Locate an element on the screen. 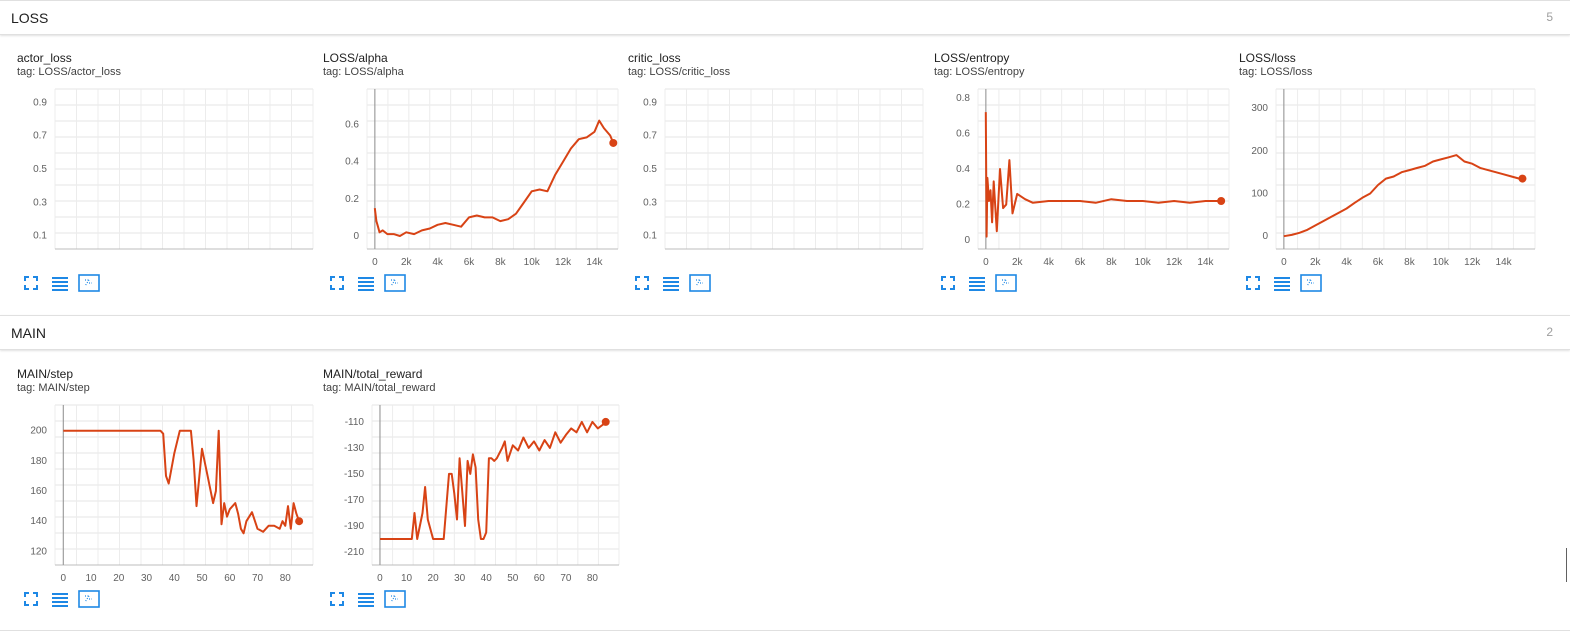  y-tick-label: 0.2 is located at coordinates (352, 199).